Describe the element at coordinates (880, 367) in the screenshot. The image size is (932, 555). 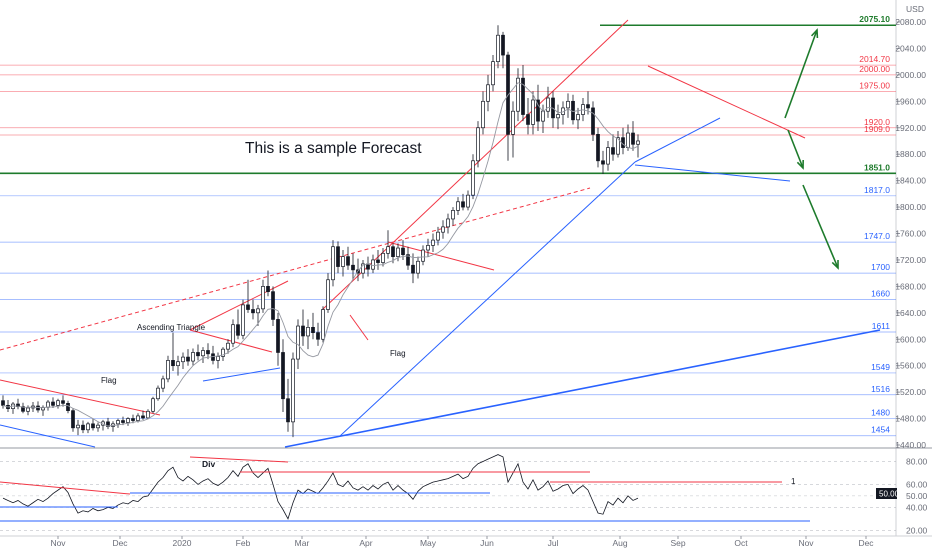
I see `level-label-1549: 1549` at that location.